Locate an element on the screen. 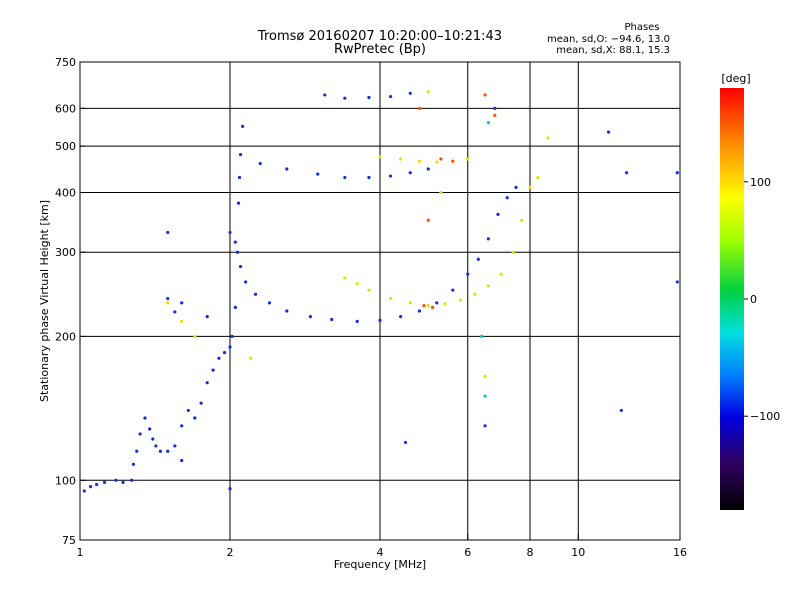 This screenshot has width=800, height=600. x-tick-label: 6 is located at coordinates (467, 552).